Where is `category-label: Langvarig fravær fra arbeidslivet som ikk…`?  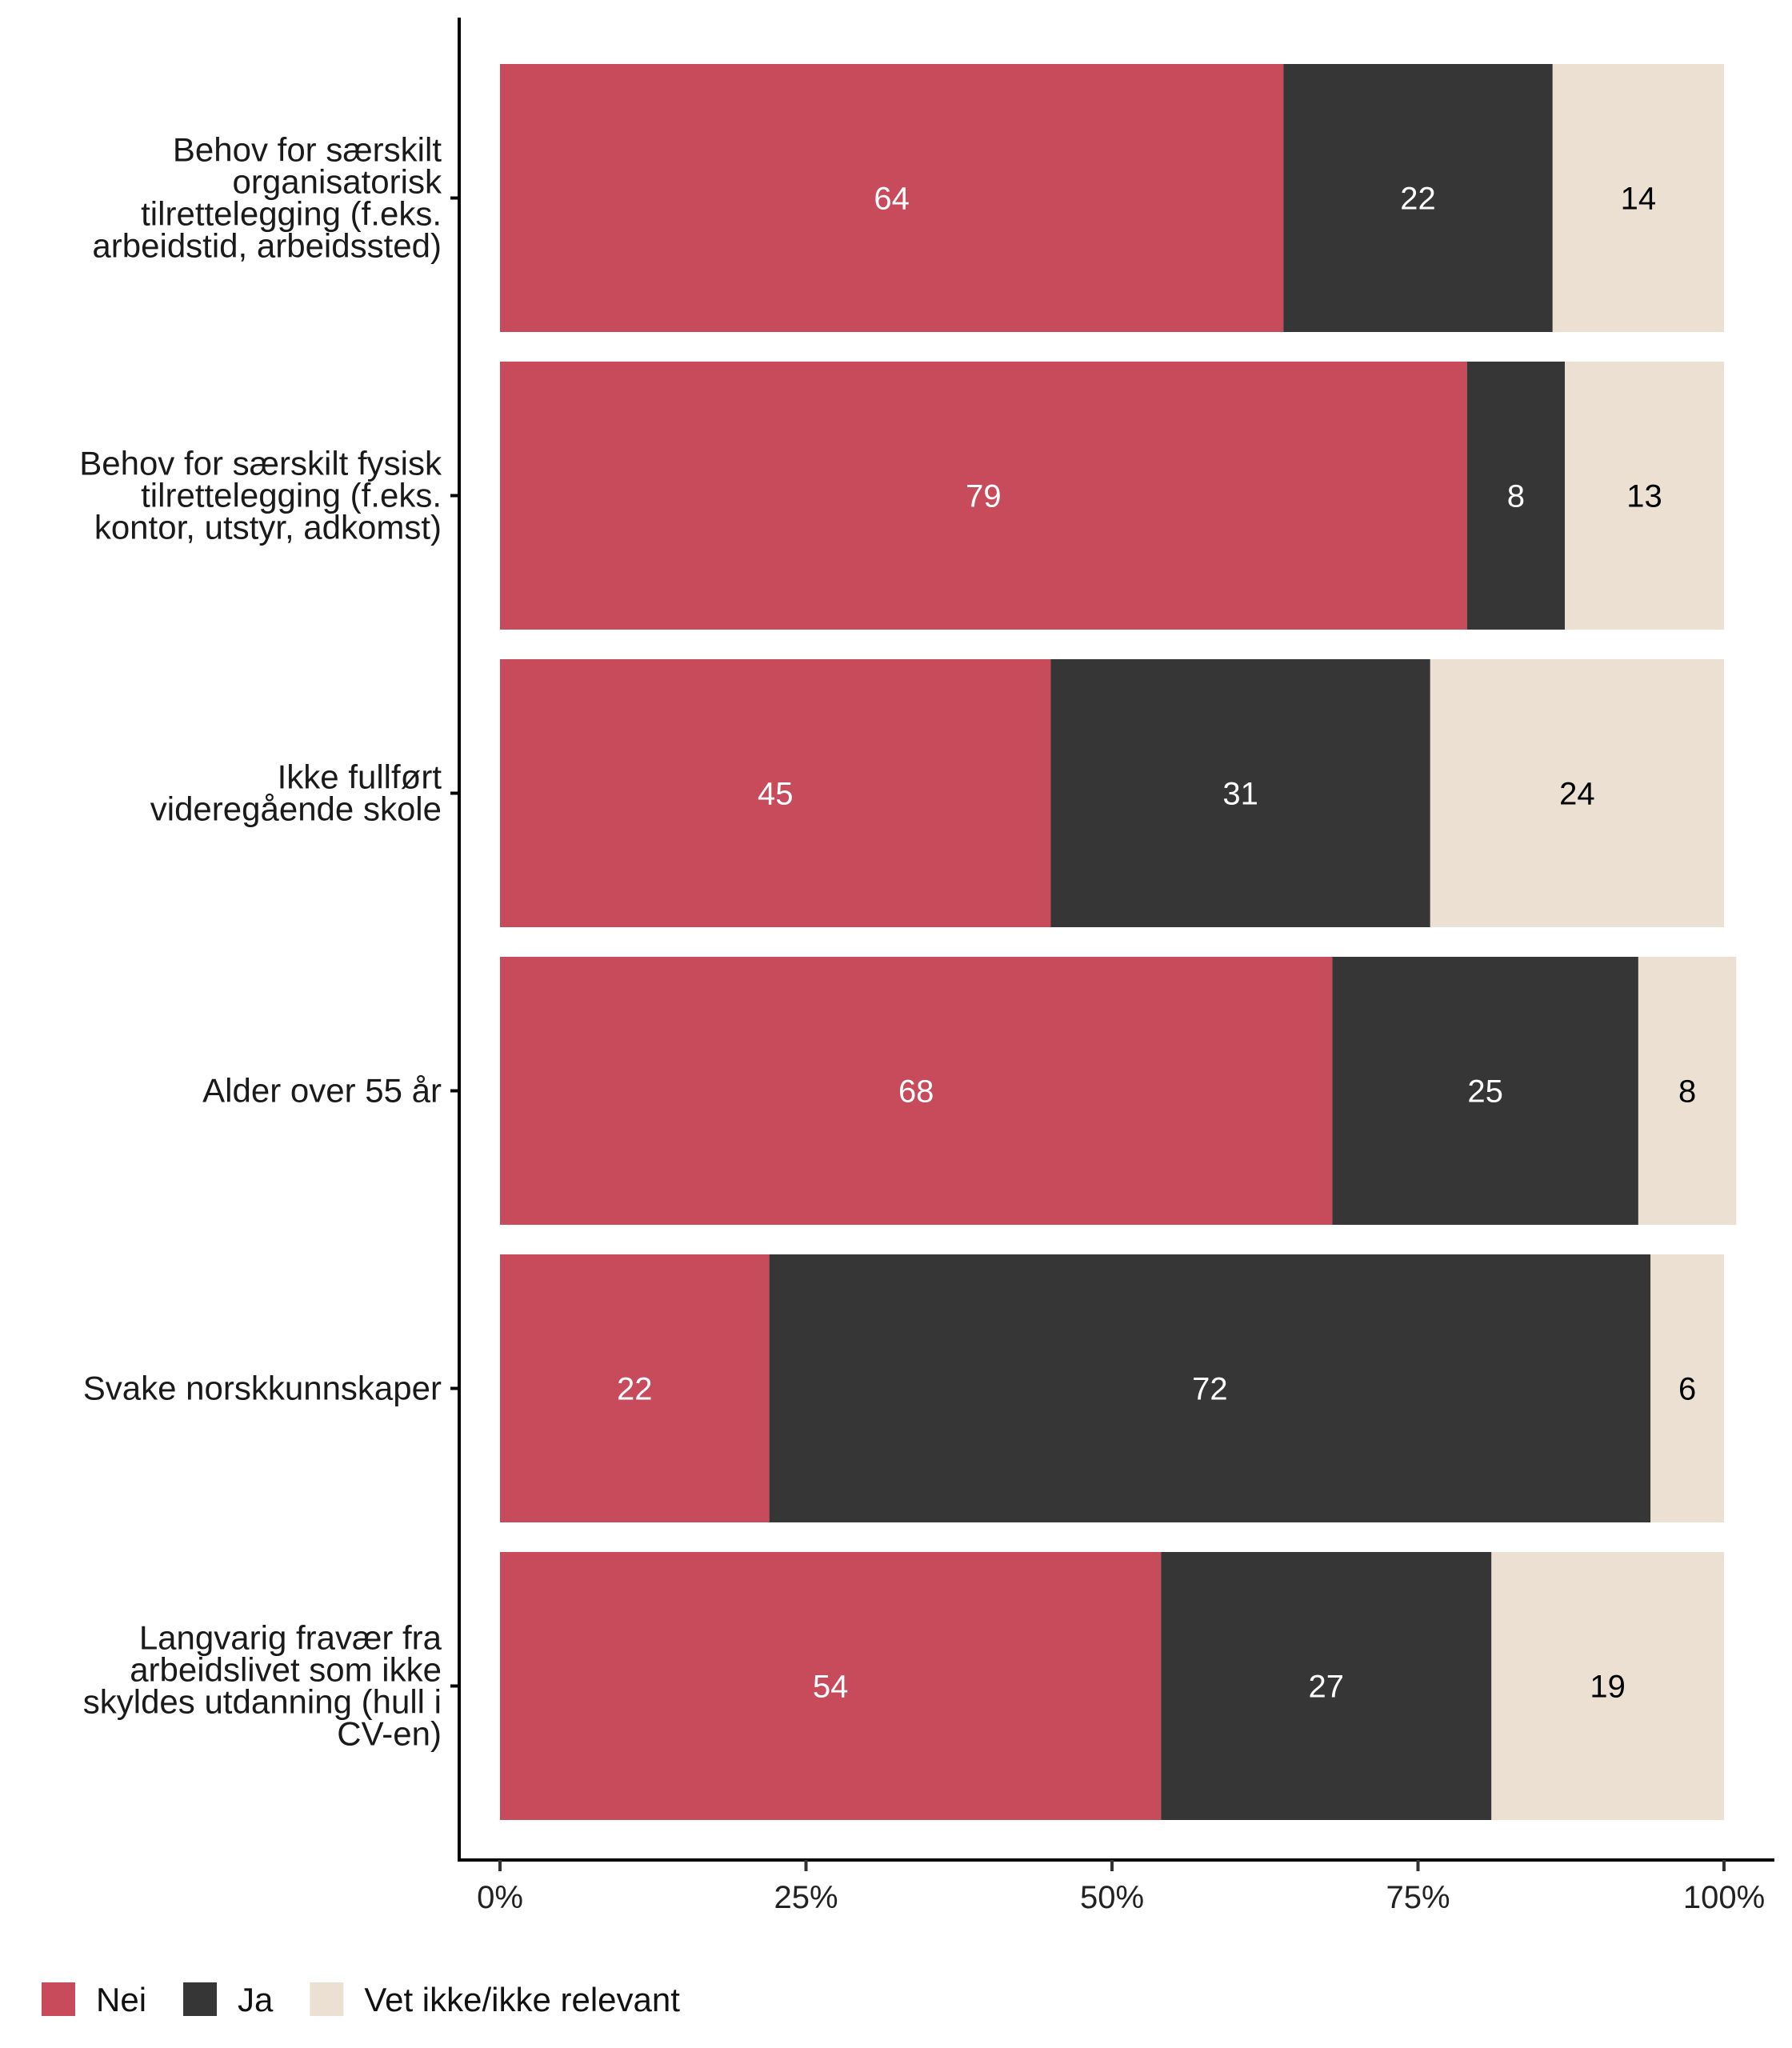
category-label: Langvarig fravær fra arbeidslivet som ikk… is located at coordinates (262, 1686).